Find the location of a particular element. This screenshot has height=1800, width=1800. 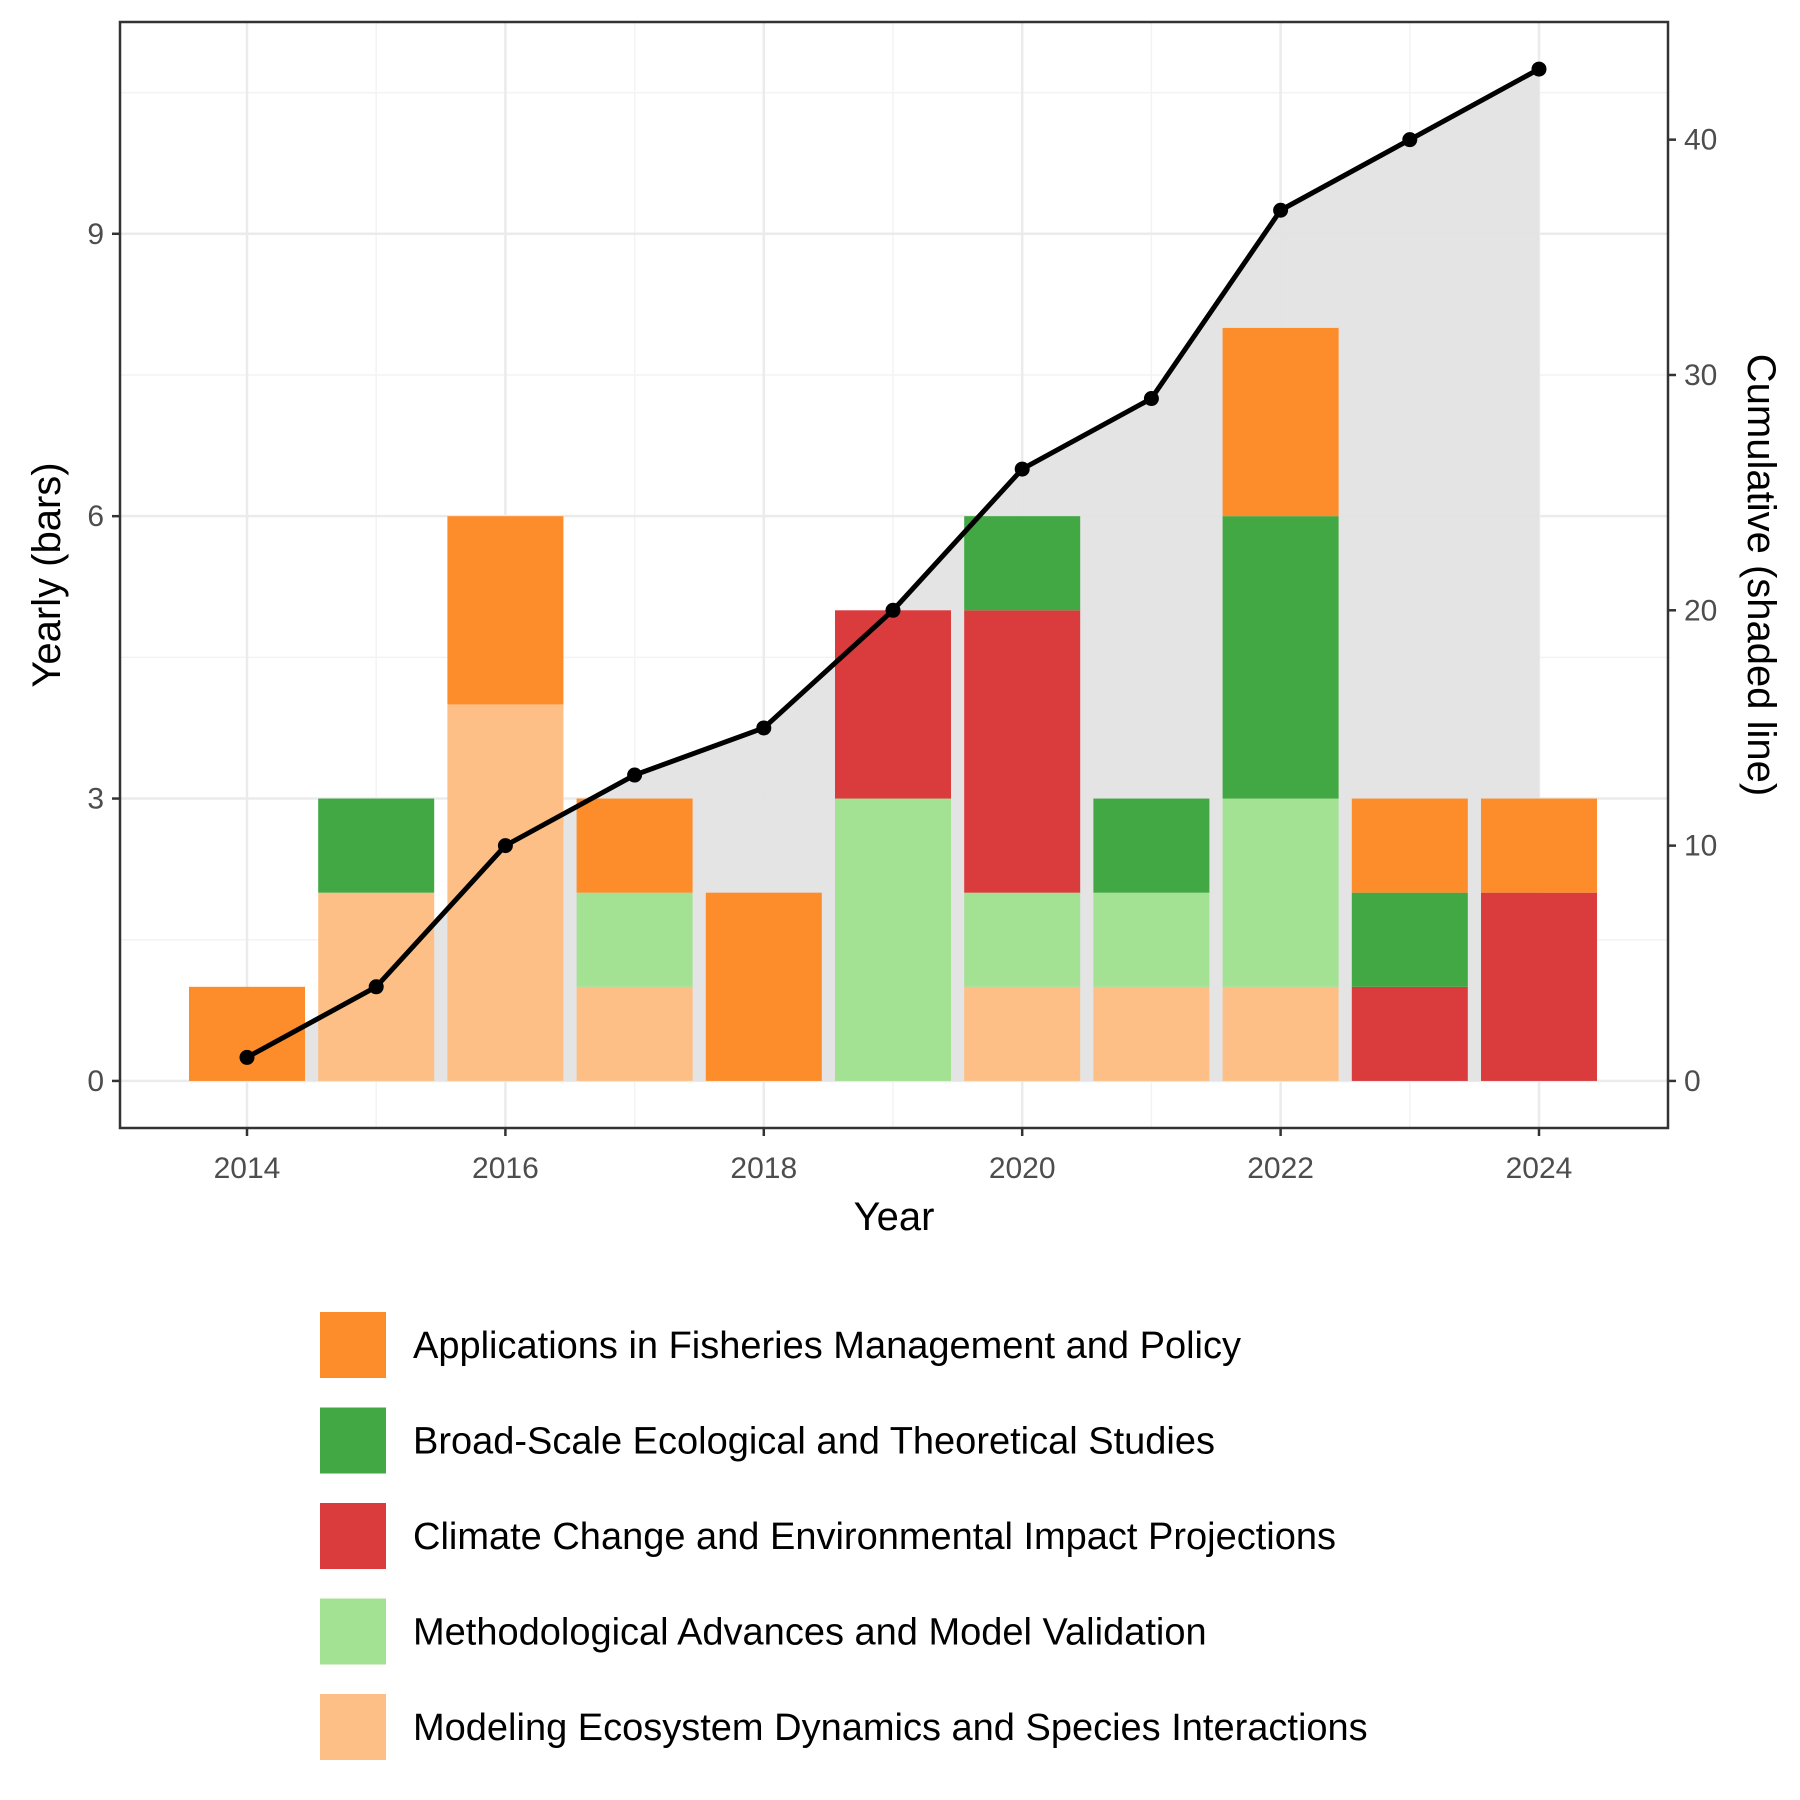

y2-tick-label: 10 is located at coordinates (1700, 846).